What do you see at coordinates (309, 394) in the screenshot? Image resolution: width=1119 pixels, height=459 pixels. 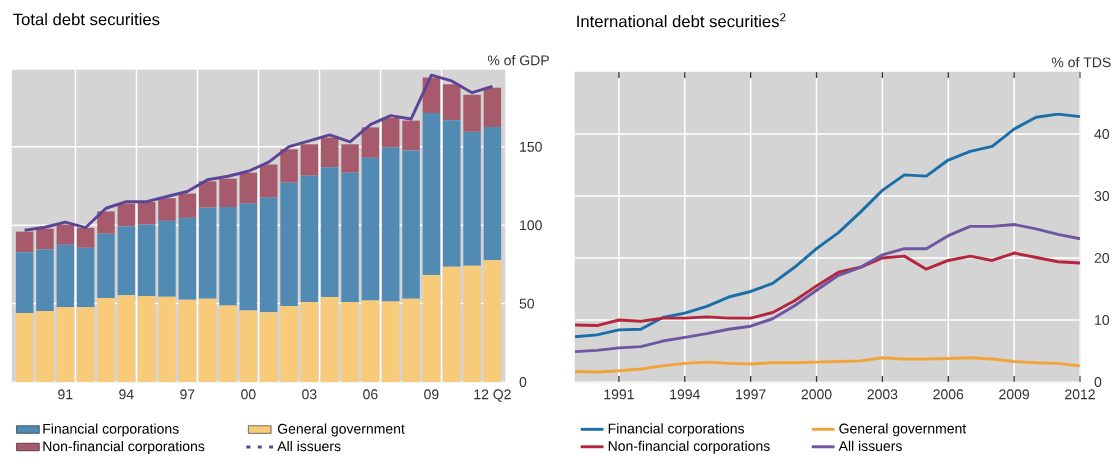 I see `x-tick-label: 03` at bounding box center [309, 394].